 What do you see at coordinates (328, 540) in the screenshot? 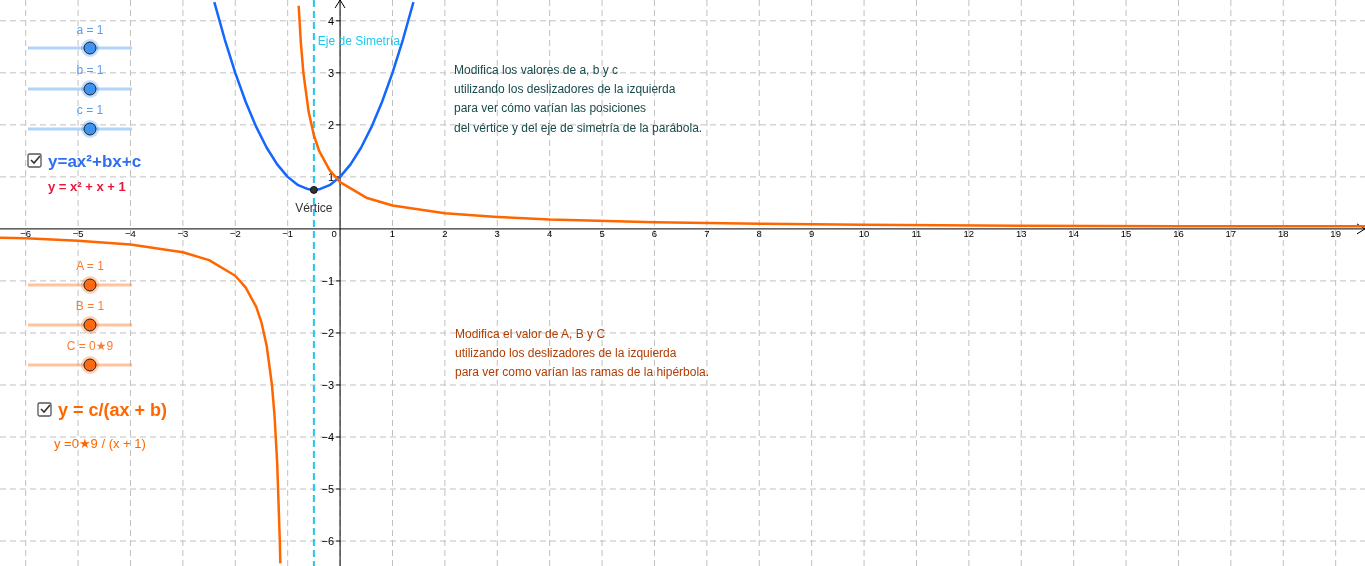
I see `y-tick-label: −6` at bounding box center [328, 540].